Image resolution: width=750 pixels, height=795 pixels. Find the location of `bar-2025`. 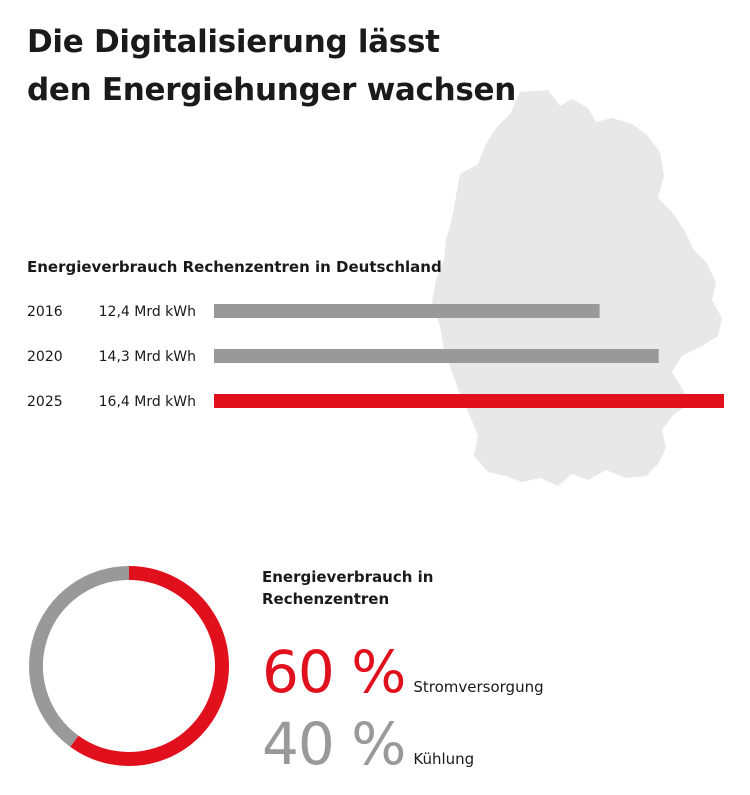

bar-2025 is located at coordinates (469, 401).